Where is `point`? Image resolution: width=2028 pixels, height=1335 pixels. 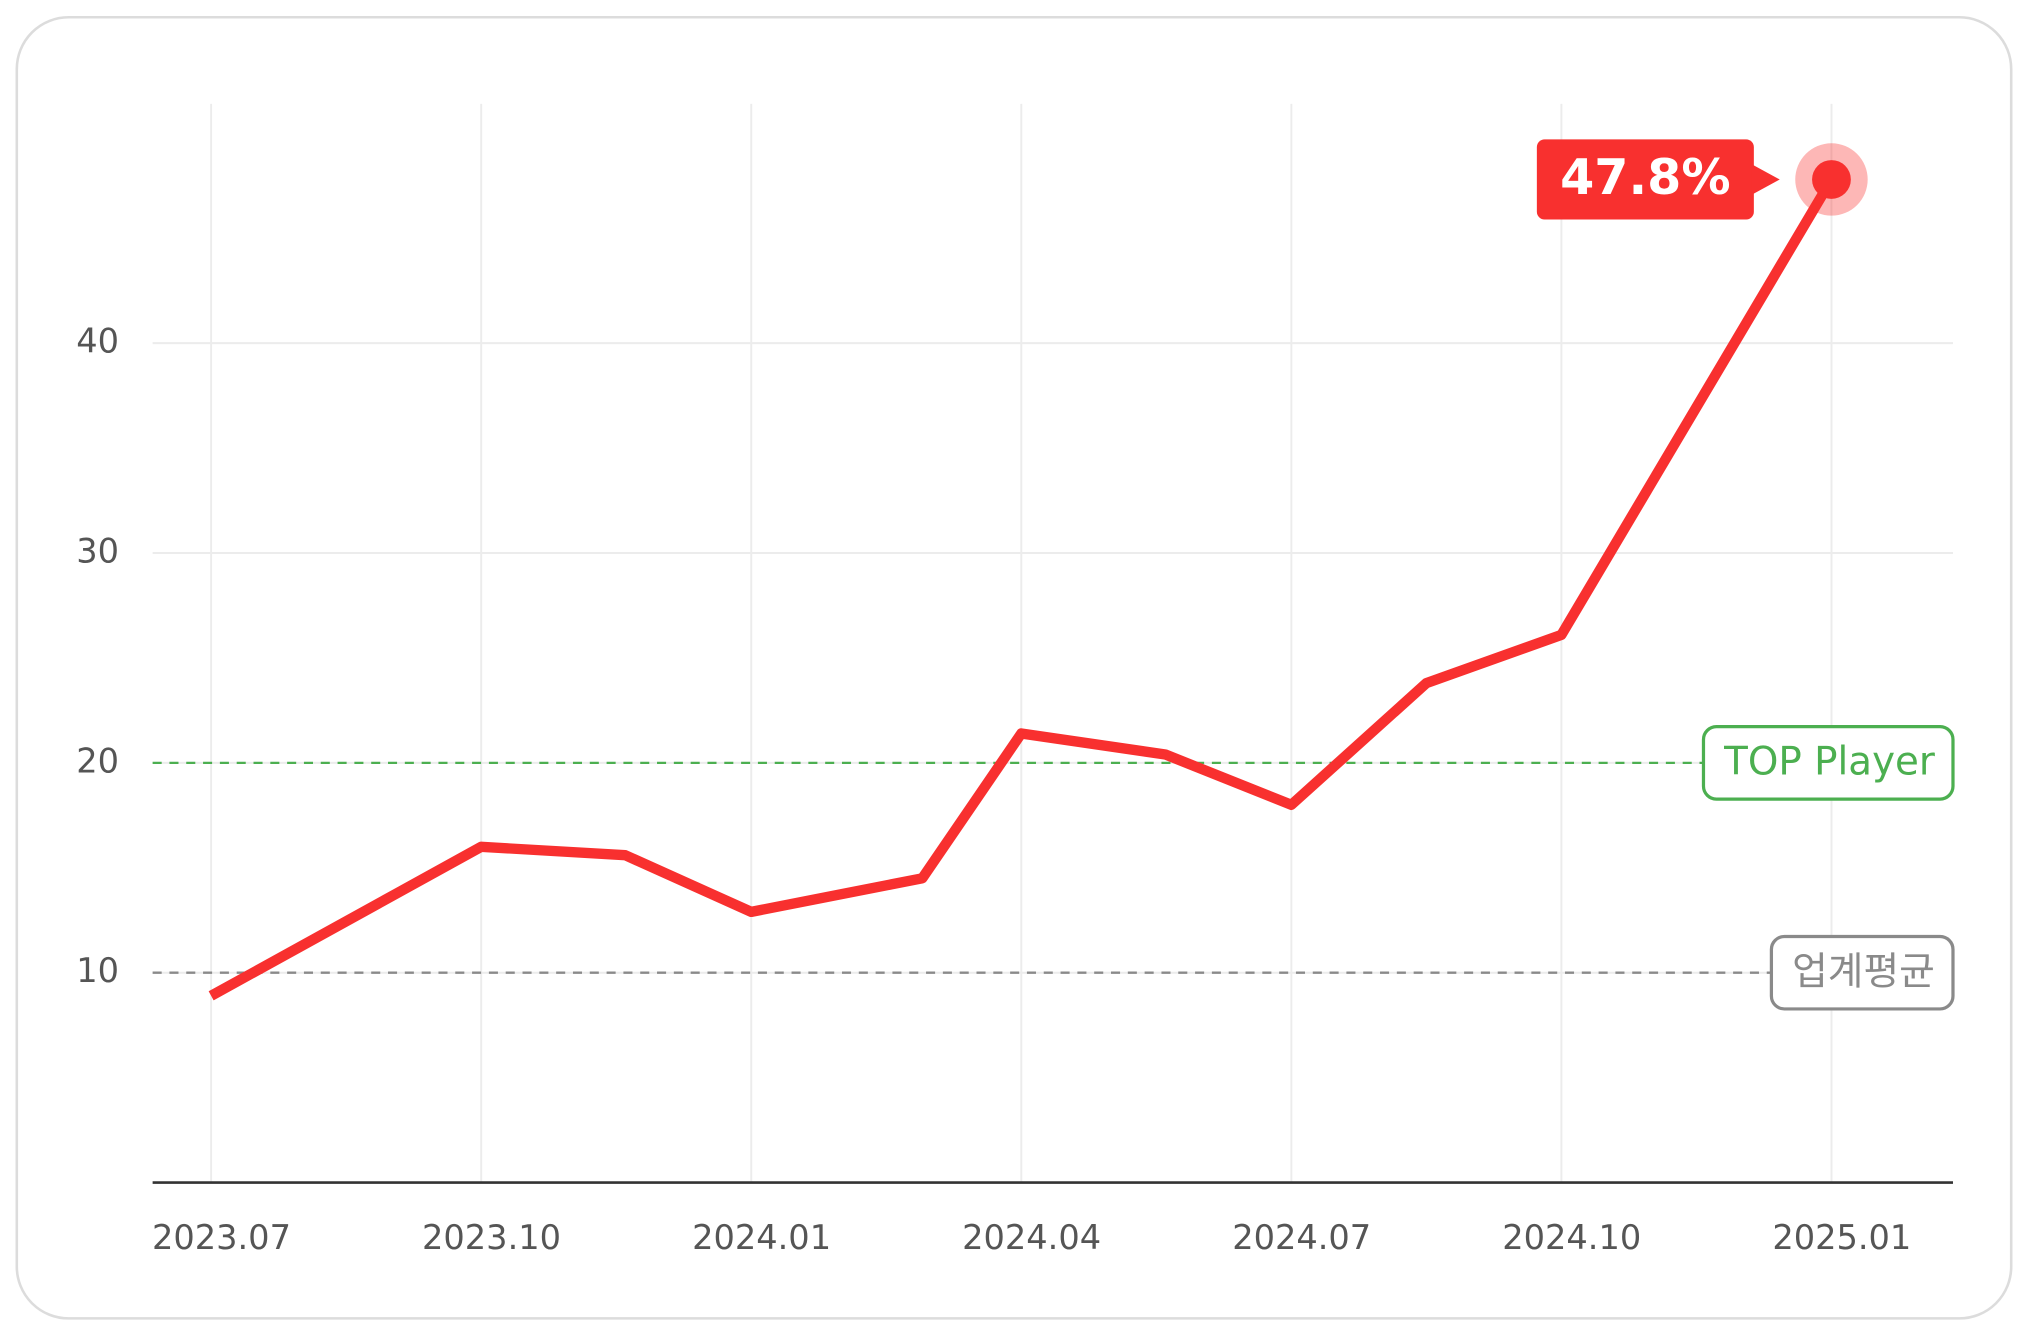 point is located at coordinates (1831, 179).